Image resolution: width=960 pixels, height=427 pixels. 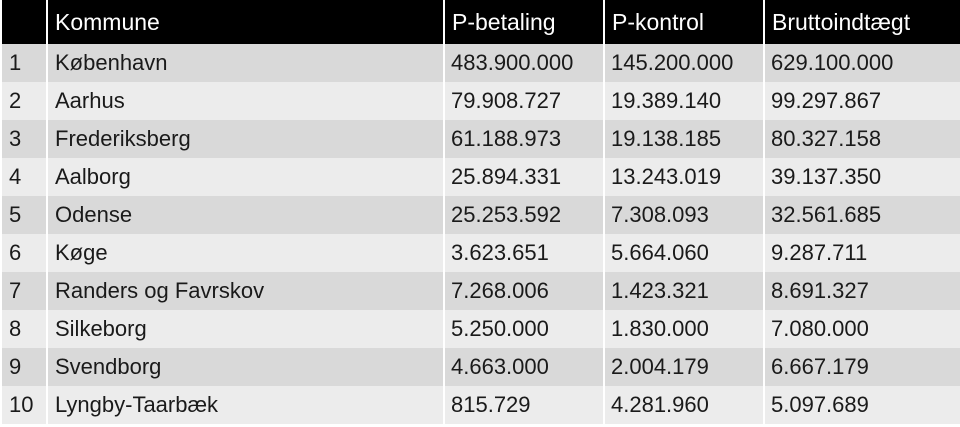 What do you see at coordinates (24, 329) in the screenshot?
I see `cell-rank: 8` at bounding box center [24, 329].